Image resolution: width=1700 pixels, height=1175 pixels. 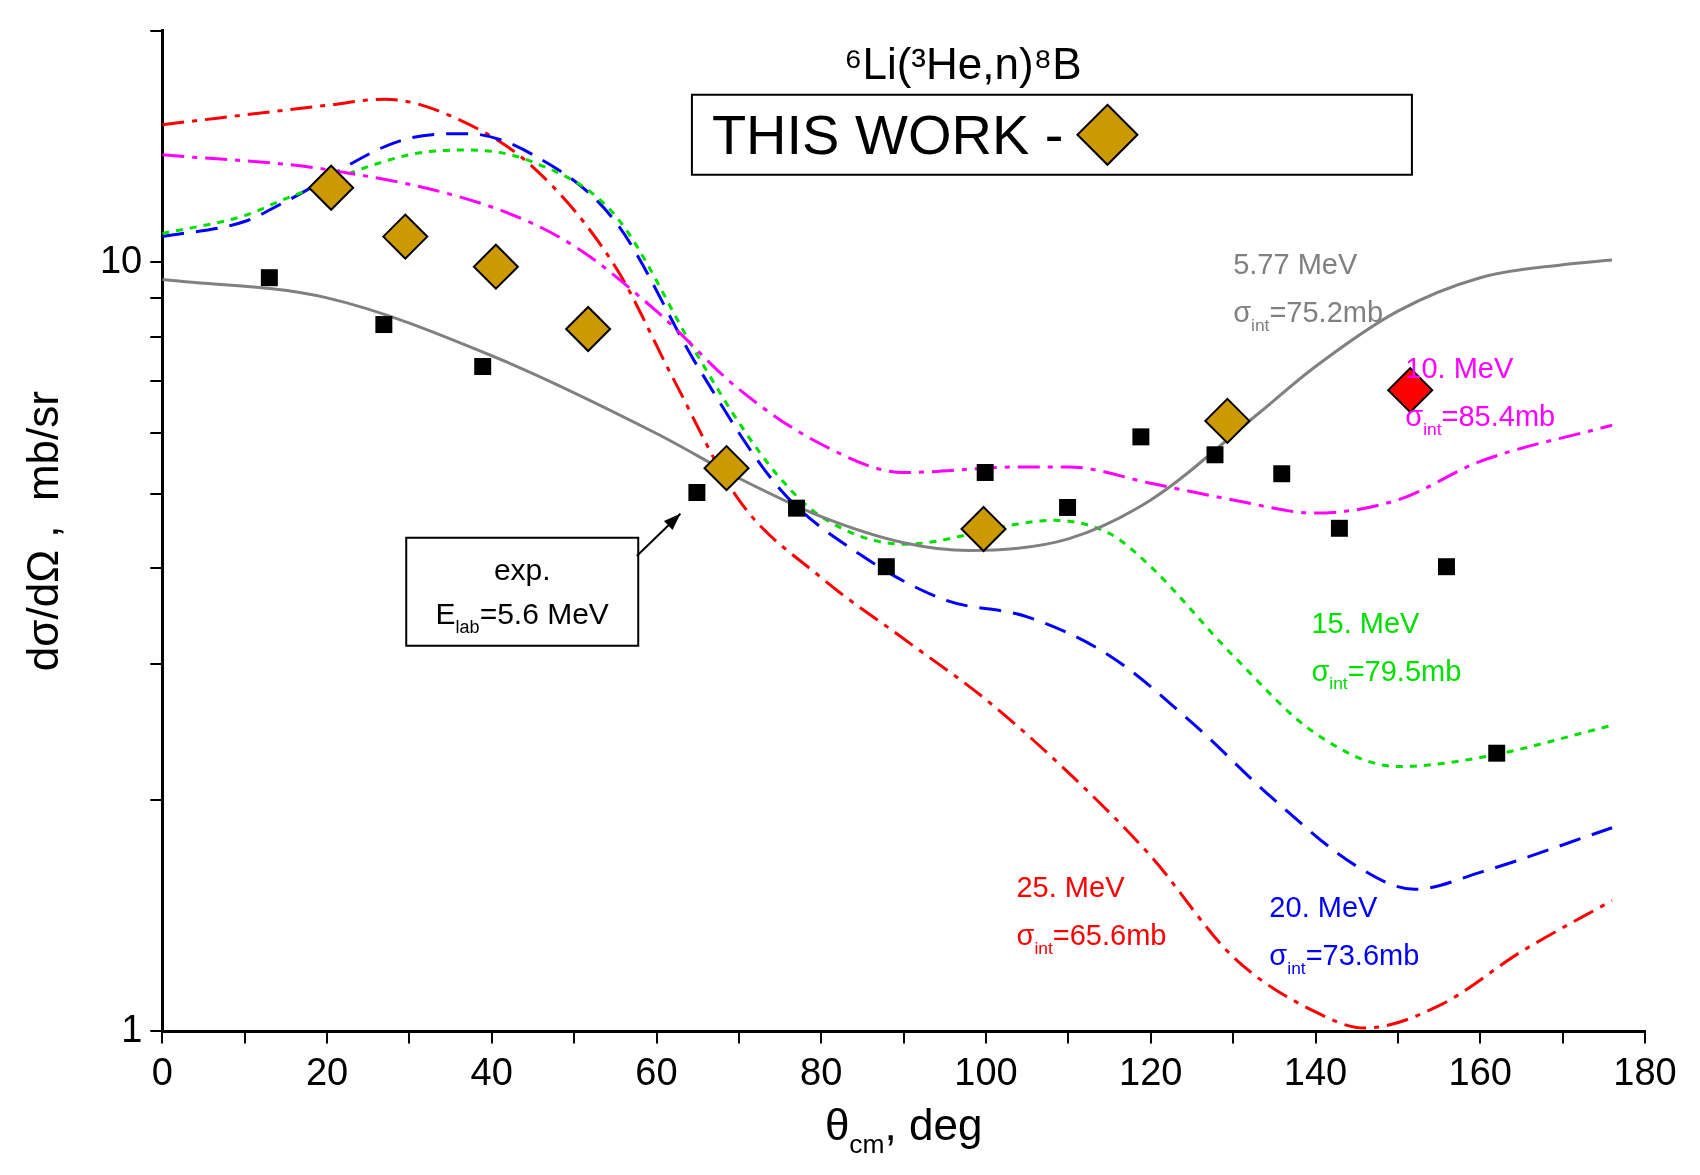 What do you see at coordinates (887, 134) in the screenshot?
I see `legend-label: THIS WORK -` at bounding box center [887, 134].